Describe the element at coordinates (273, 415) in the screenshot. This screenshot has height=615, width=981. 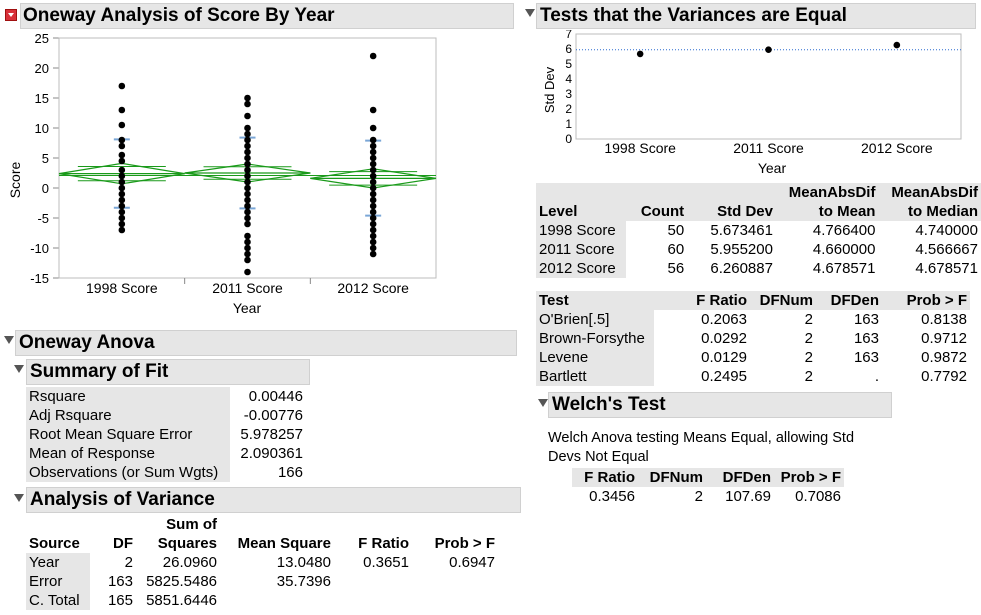
I see `row-value: -0.00776` at that location.